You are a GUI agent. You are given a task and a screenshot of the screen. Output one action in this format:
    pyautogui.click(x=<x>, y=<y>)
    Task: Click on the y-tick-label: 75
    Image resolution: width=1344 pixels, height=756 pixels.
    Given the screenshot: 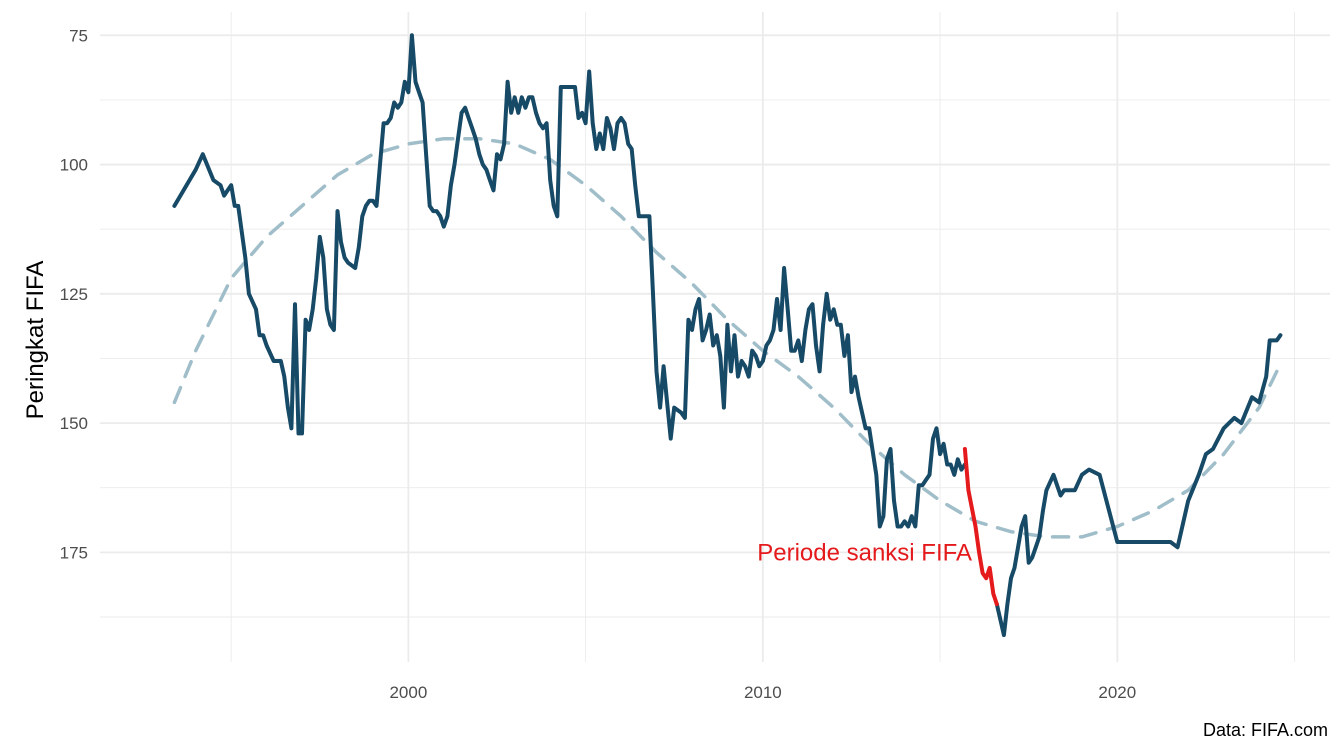 What is the action you would take?
    pyautogui.click(x=78, y=35)
    